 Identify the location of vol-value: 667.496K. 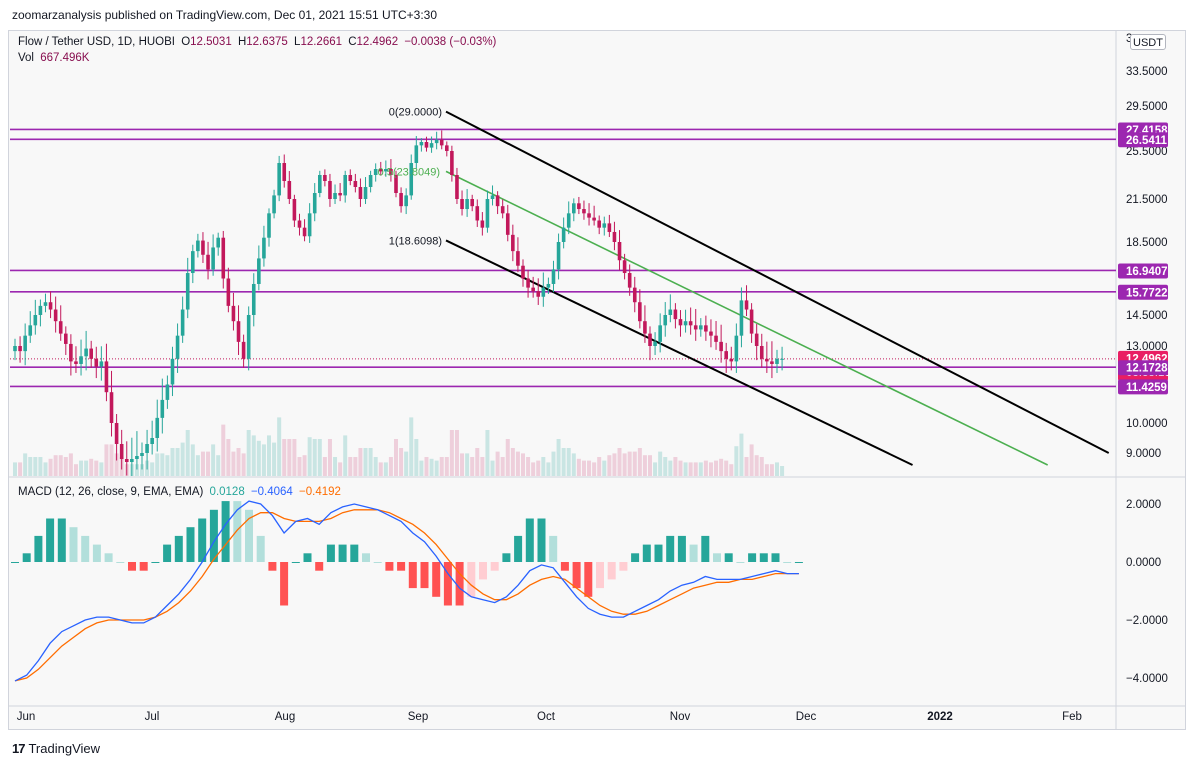
(65, 58).